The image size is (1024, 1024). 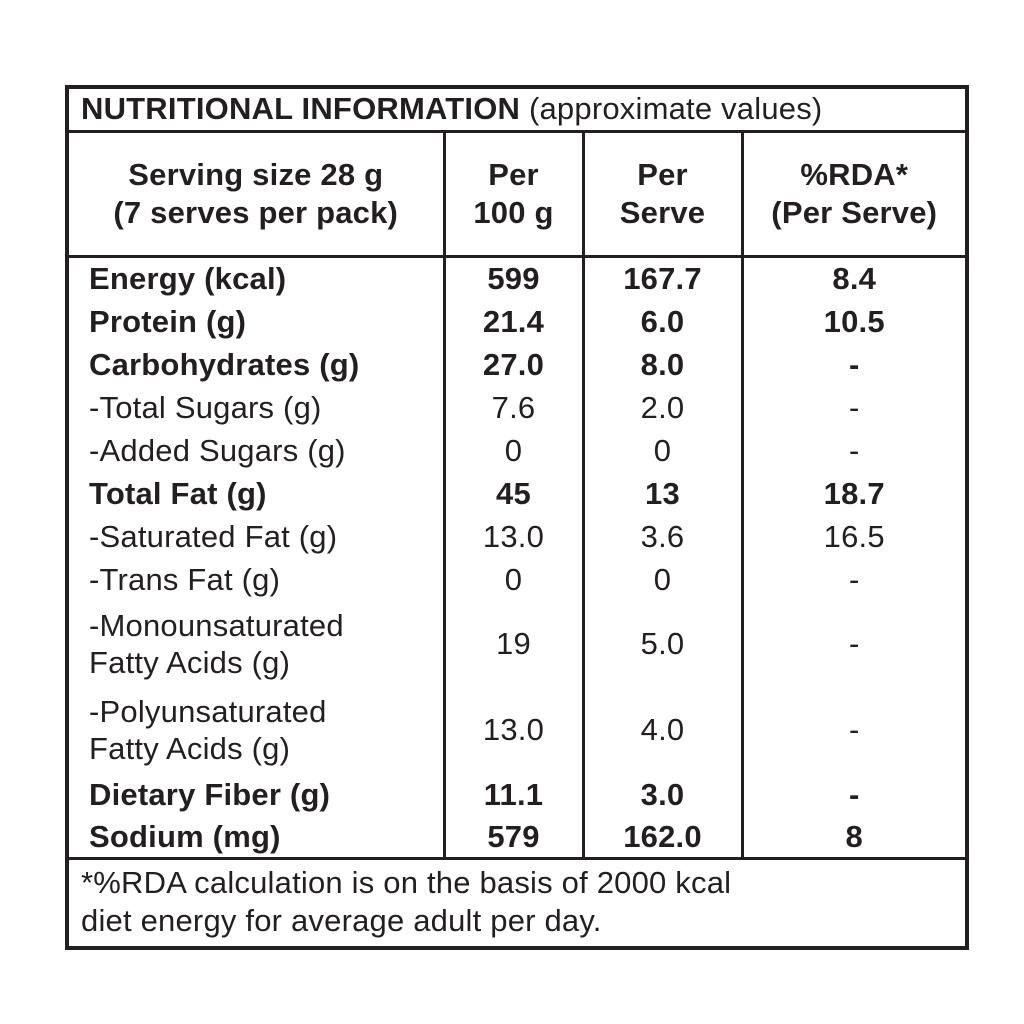 I want to click on table-row: -Monounsaturated Fatty Acids (g) 19 5.0 -, so click(x=517, y=643).